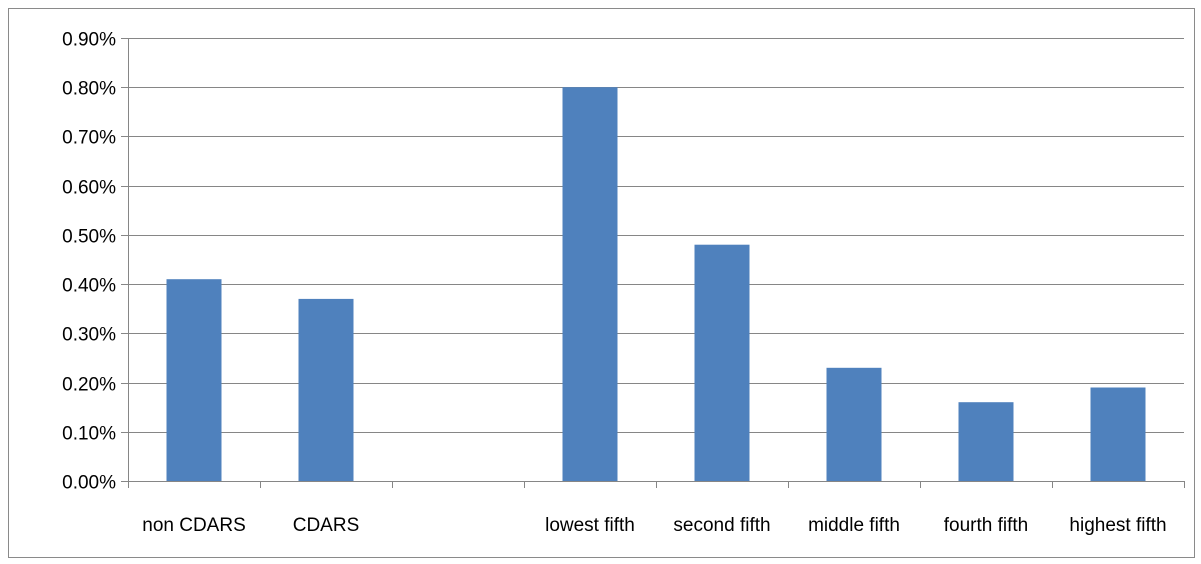 The width and height of the screenshot is (1201, 564). I want to click on y-tick-label: 0.90%, so click(89, 40).